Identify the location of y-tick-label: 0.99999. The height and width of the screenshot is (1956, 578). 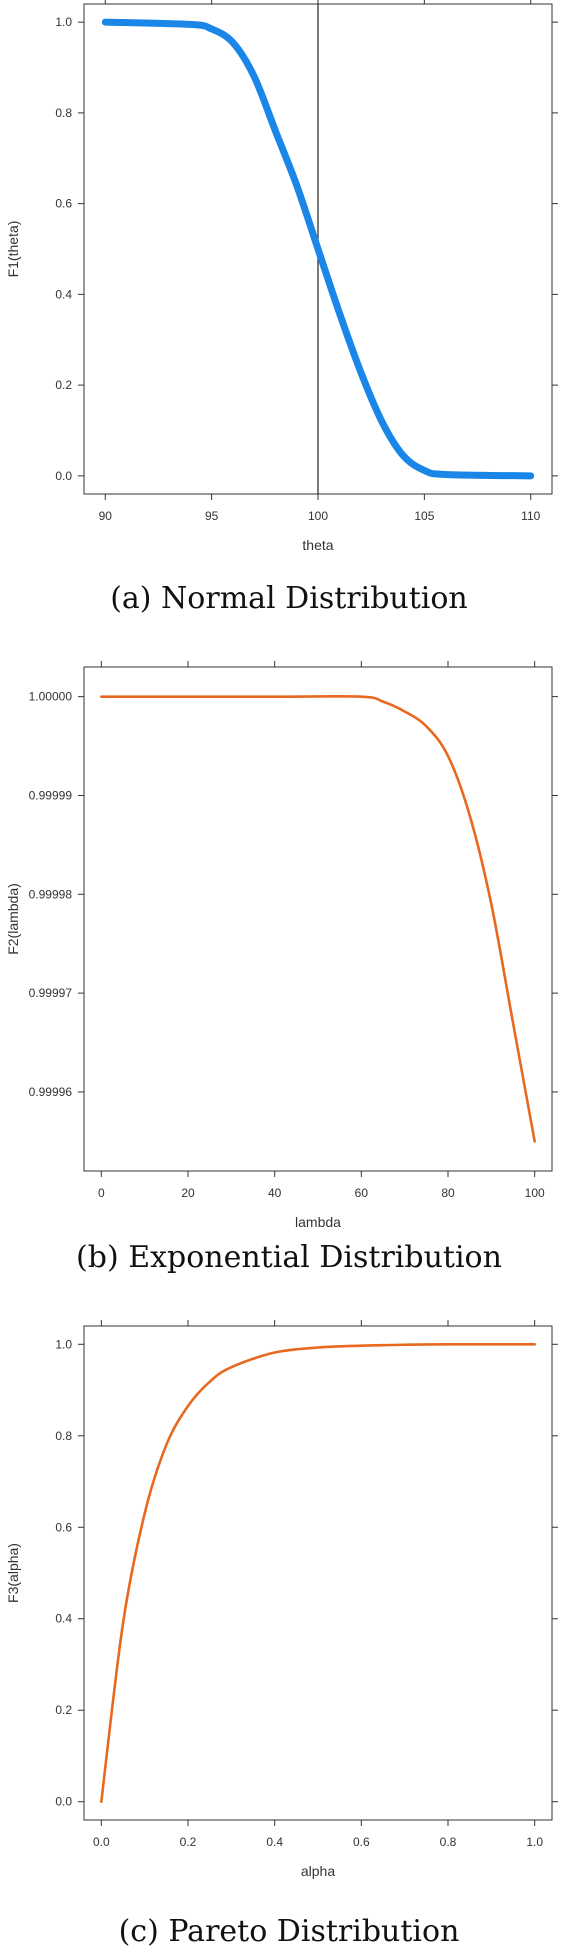
(51, 795).